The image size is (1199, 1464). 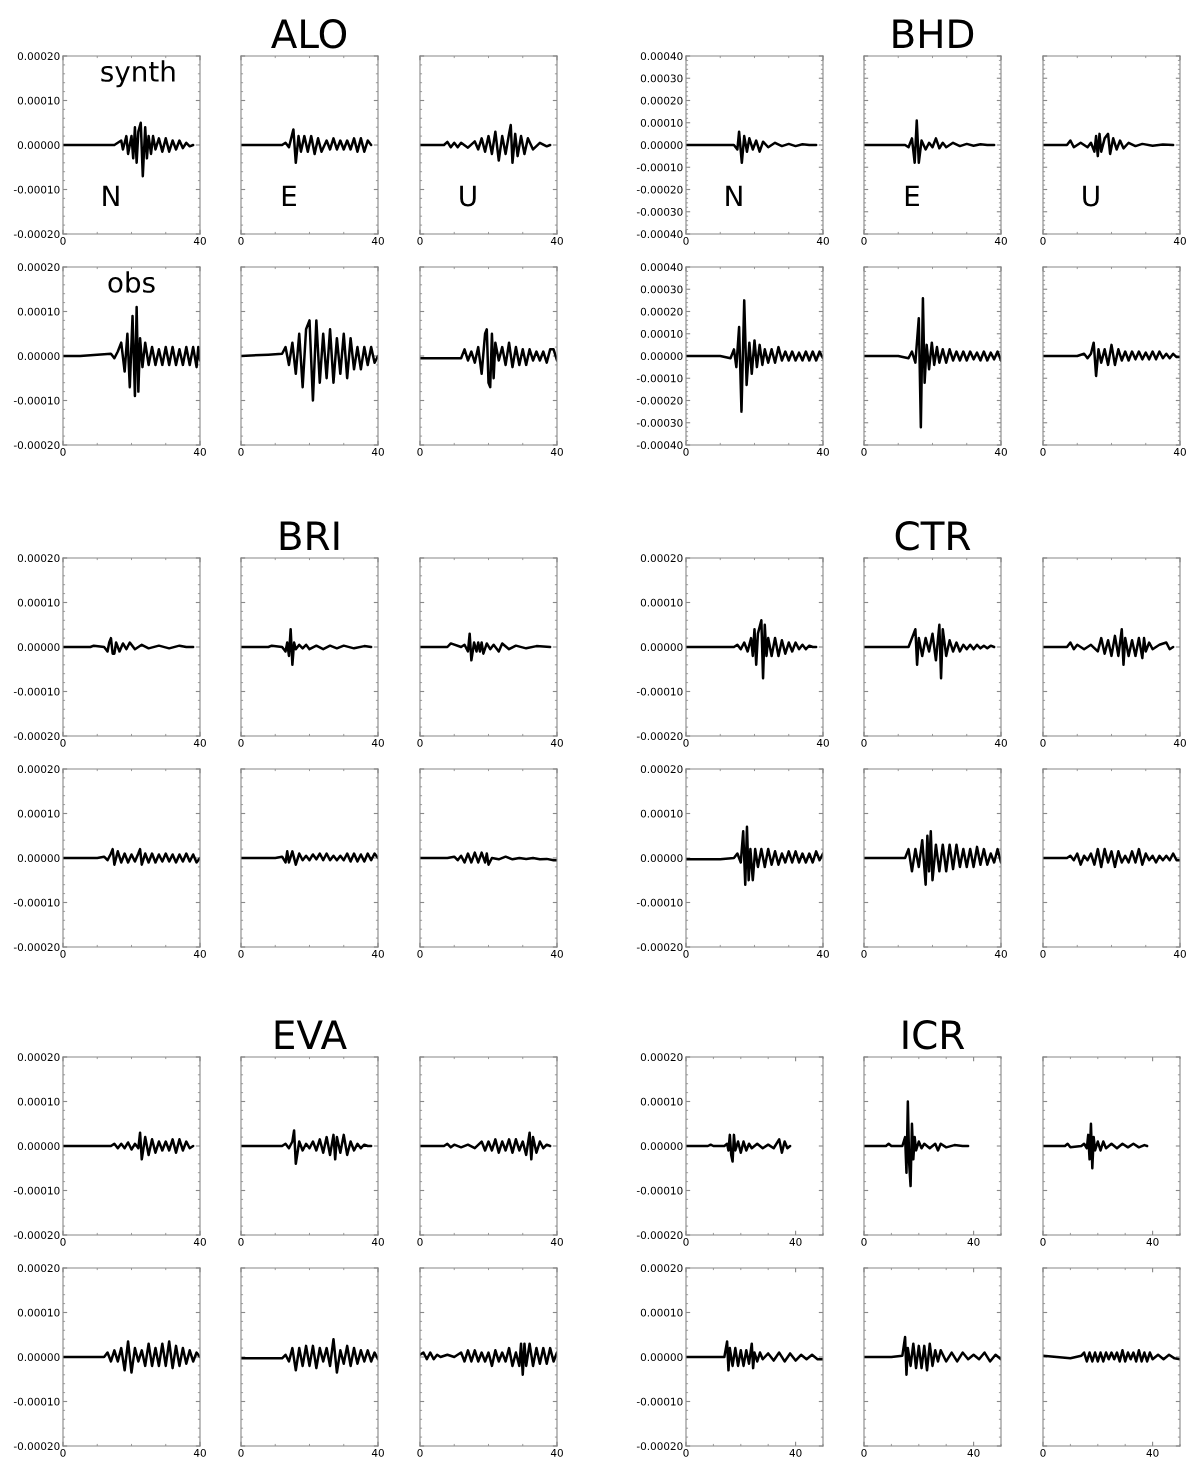 What do you see at coordinates (912, 196) in the screenshot?
I see `annotation: E` at bounding box center [912, 196].